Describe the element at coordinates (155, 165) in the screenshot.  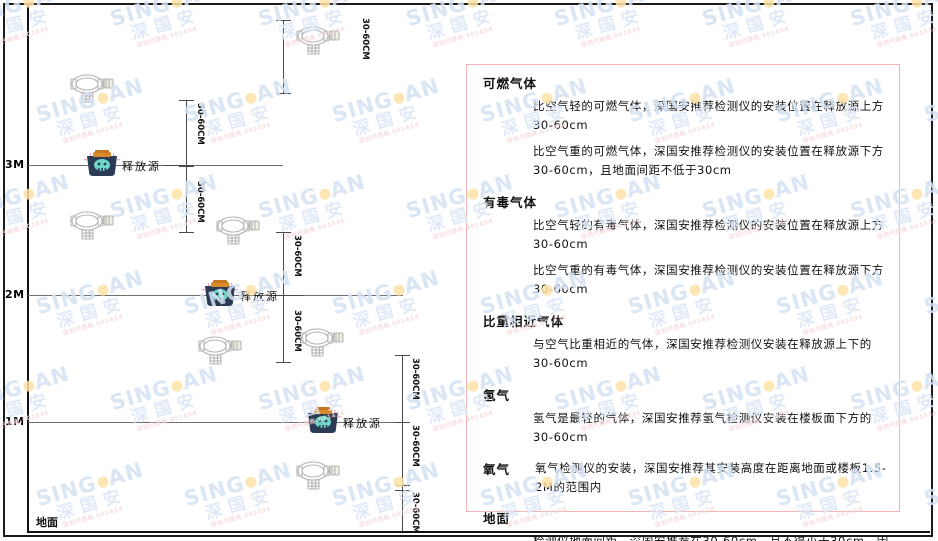
I see `level-line-3m` at that location.